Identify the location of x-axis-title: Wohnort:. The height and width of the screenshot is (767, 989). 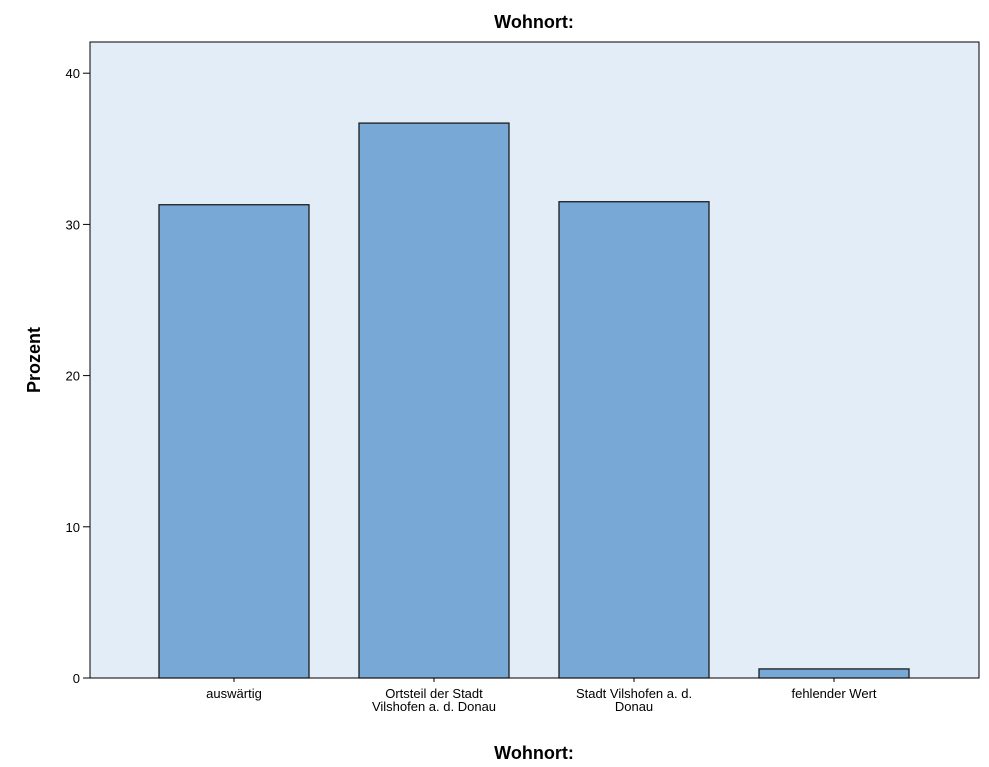
(534, 753).